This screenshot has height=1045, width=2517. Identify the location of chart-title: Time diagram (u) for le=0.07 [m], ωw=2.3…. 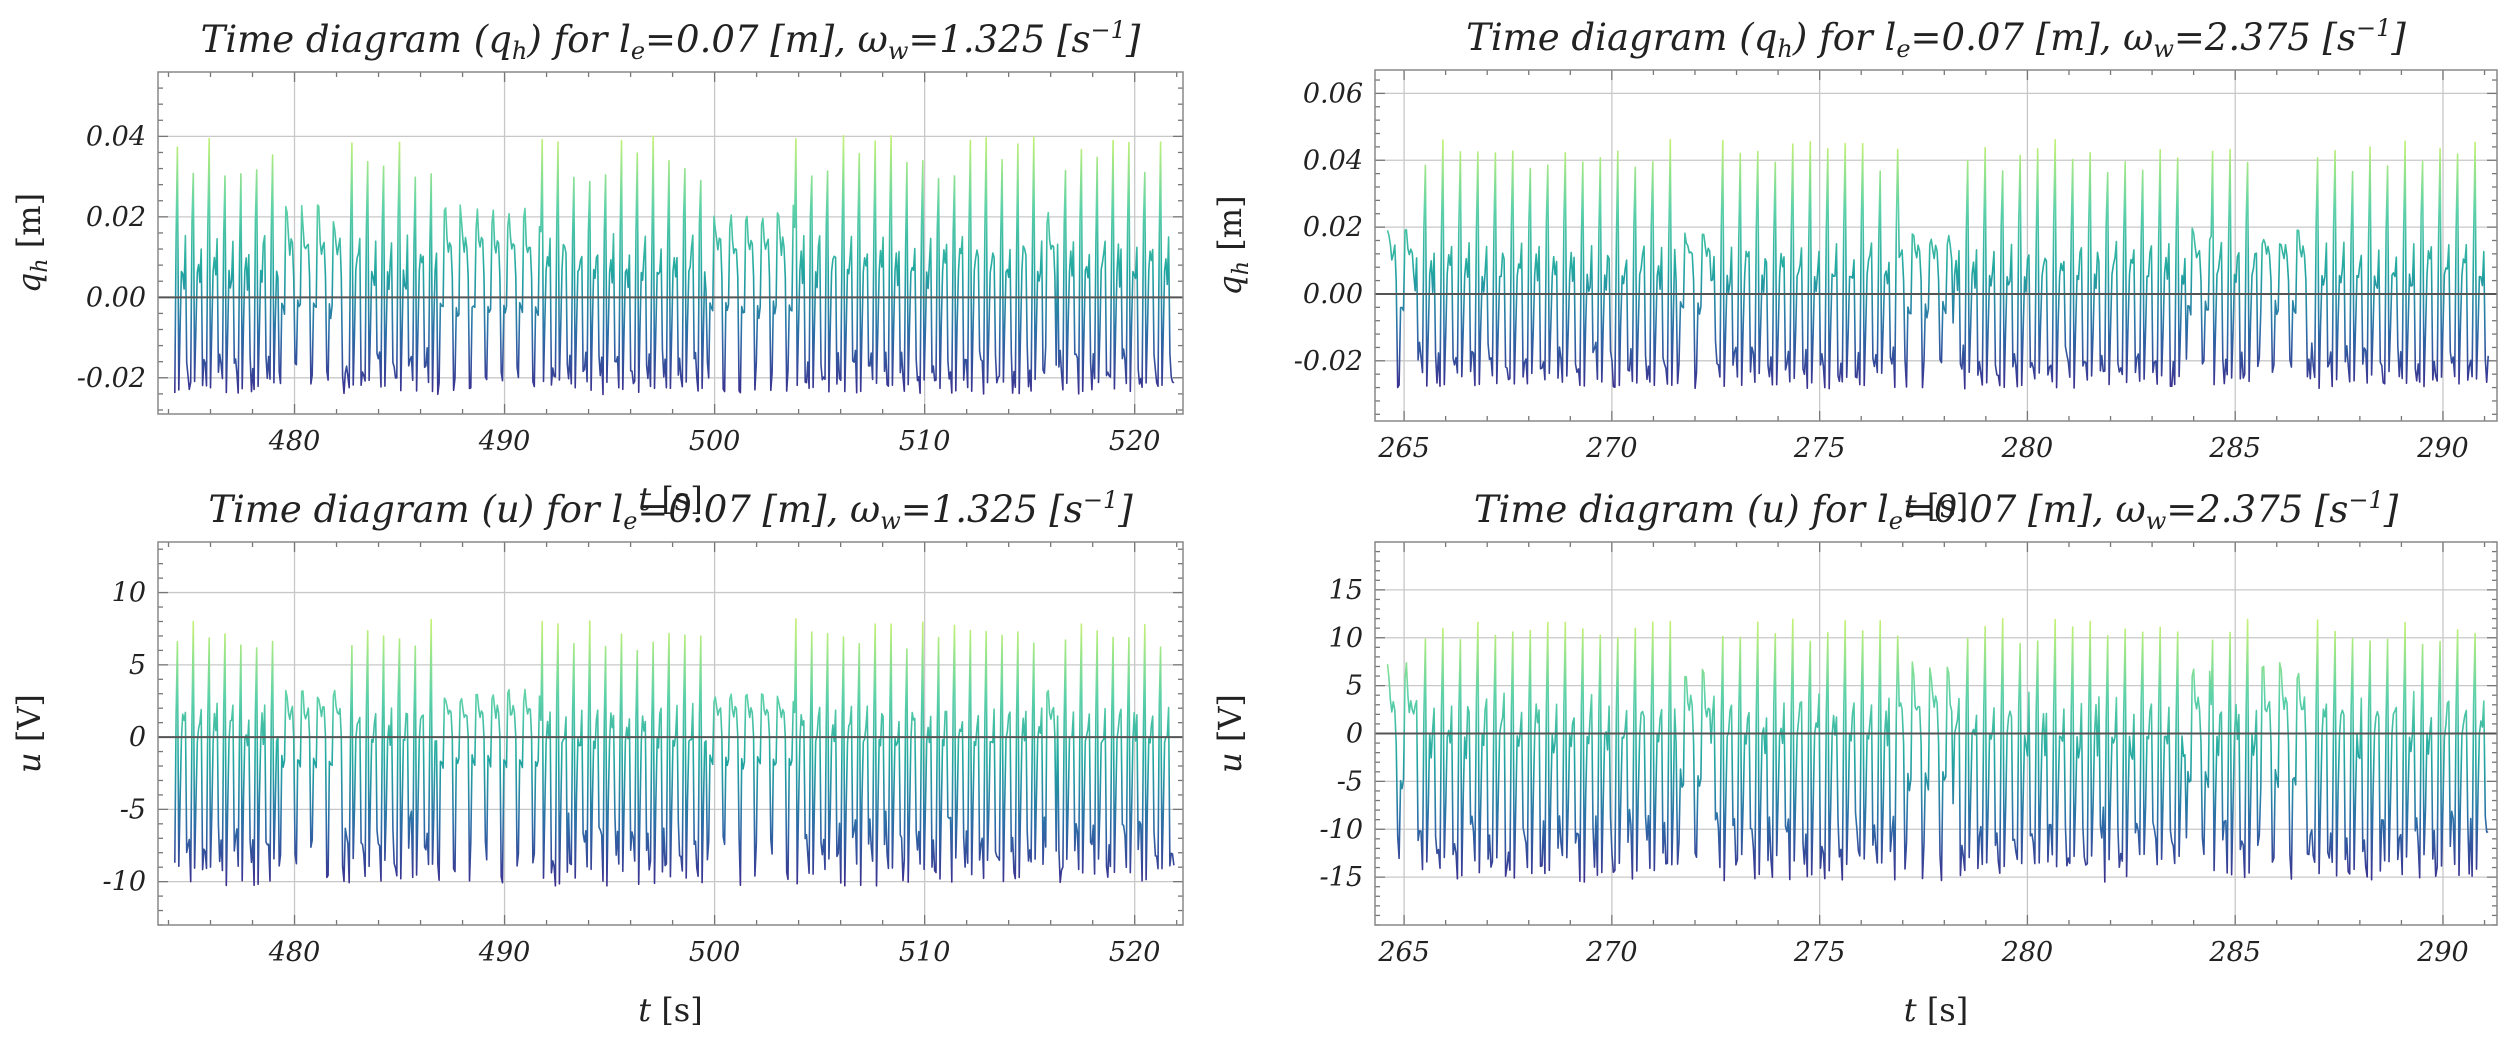
(1936, 510).